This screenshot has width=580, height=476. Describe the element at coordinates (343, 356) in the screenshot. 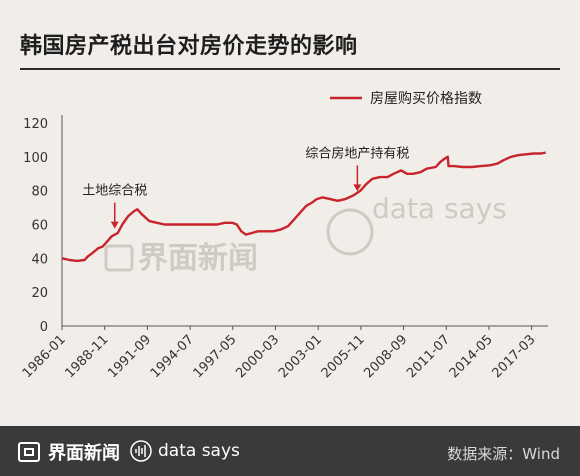

I see `x-tick-label: 2005-11` at that location.